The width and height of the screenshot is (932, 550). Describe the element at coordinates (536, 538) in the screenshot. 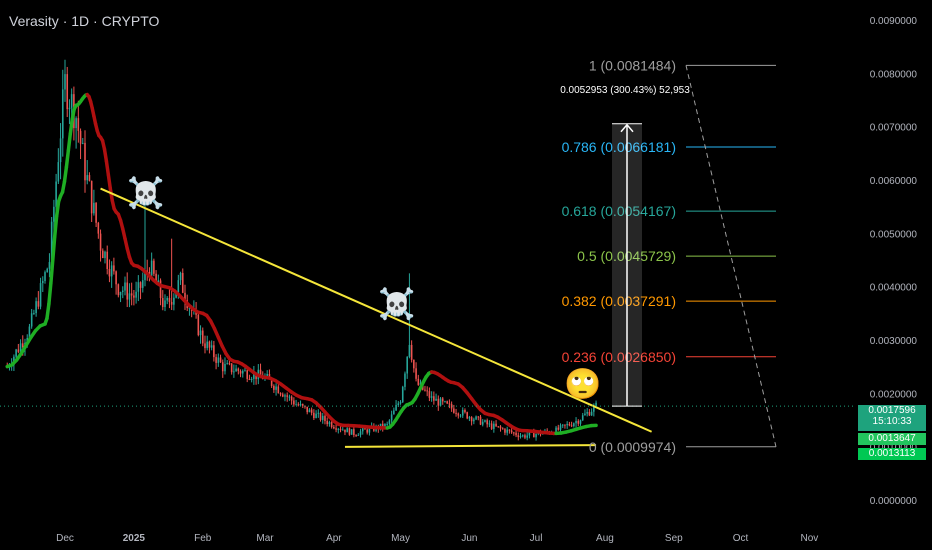

I see `x-tick-label: Jul` at that location.